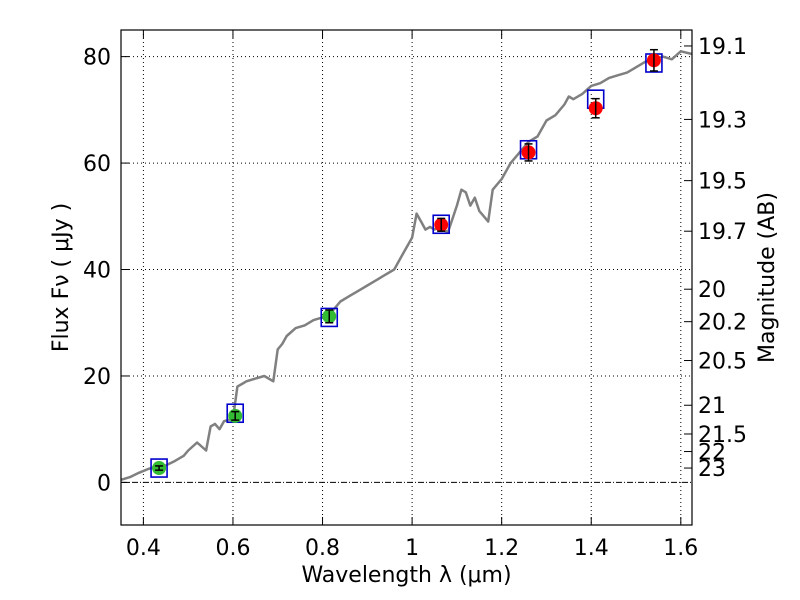 The height and width of the screenshot is (600, 800). Describe the element at coordinates (104, 483) in the screenshot. I see `y-tick-label: 0` at that location.